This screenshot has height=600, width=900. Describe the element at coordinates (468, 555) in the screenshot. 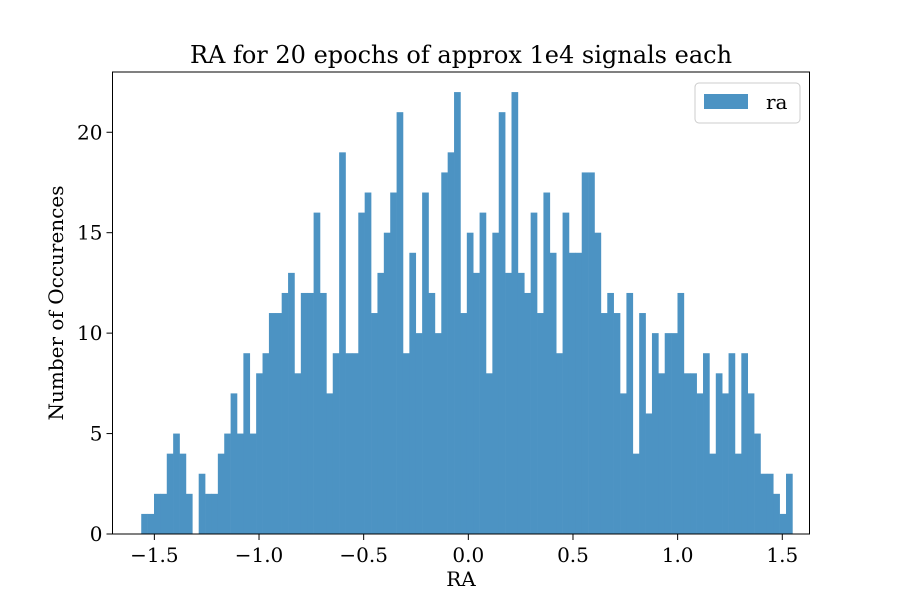

I see `x-tick-label: 0.0` at that location.